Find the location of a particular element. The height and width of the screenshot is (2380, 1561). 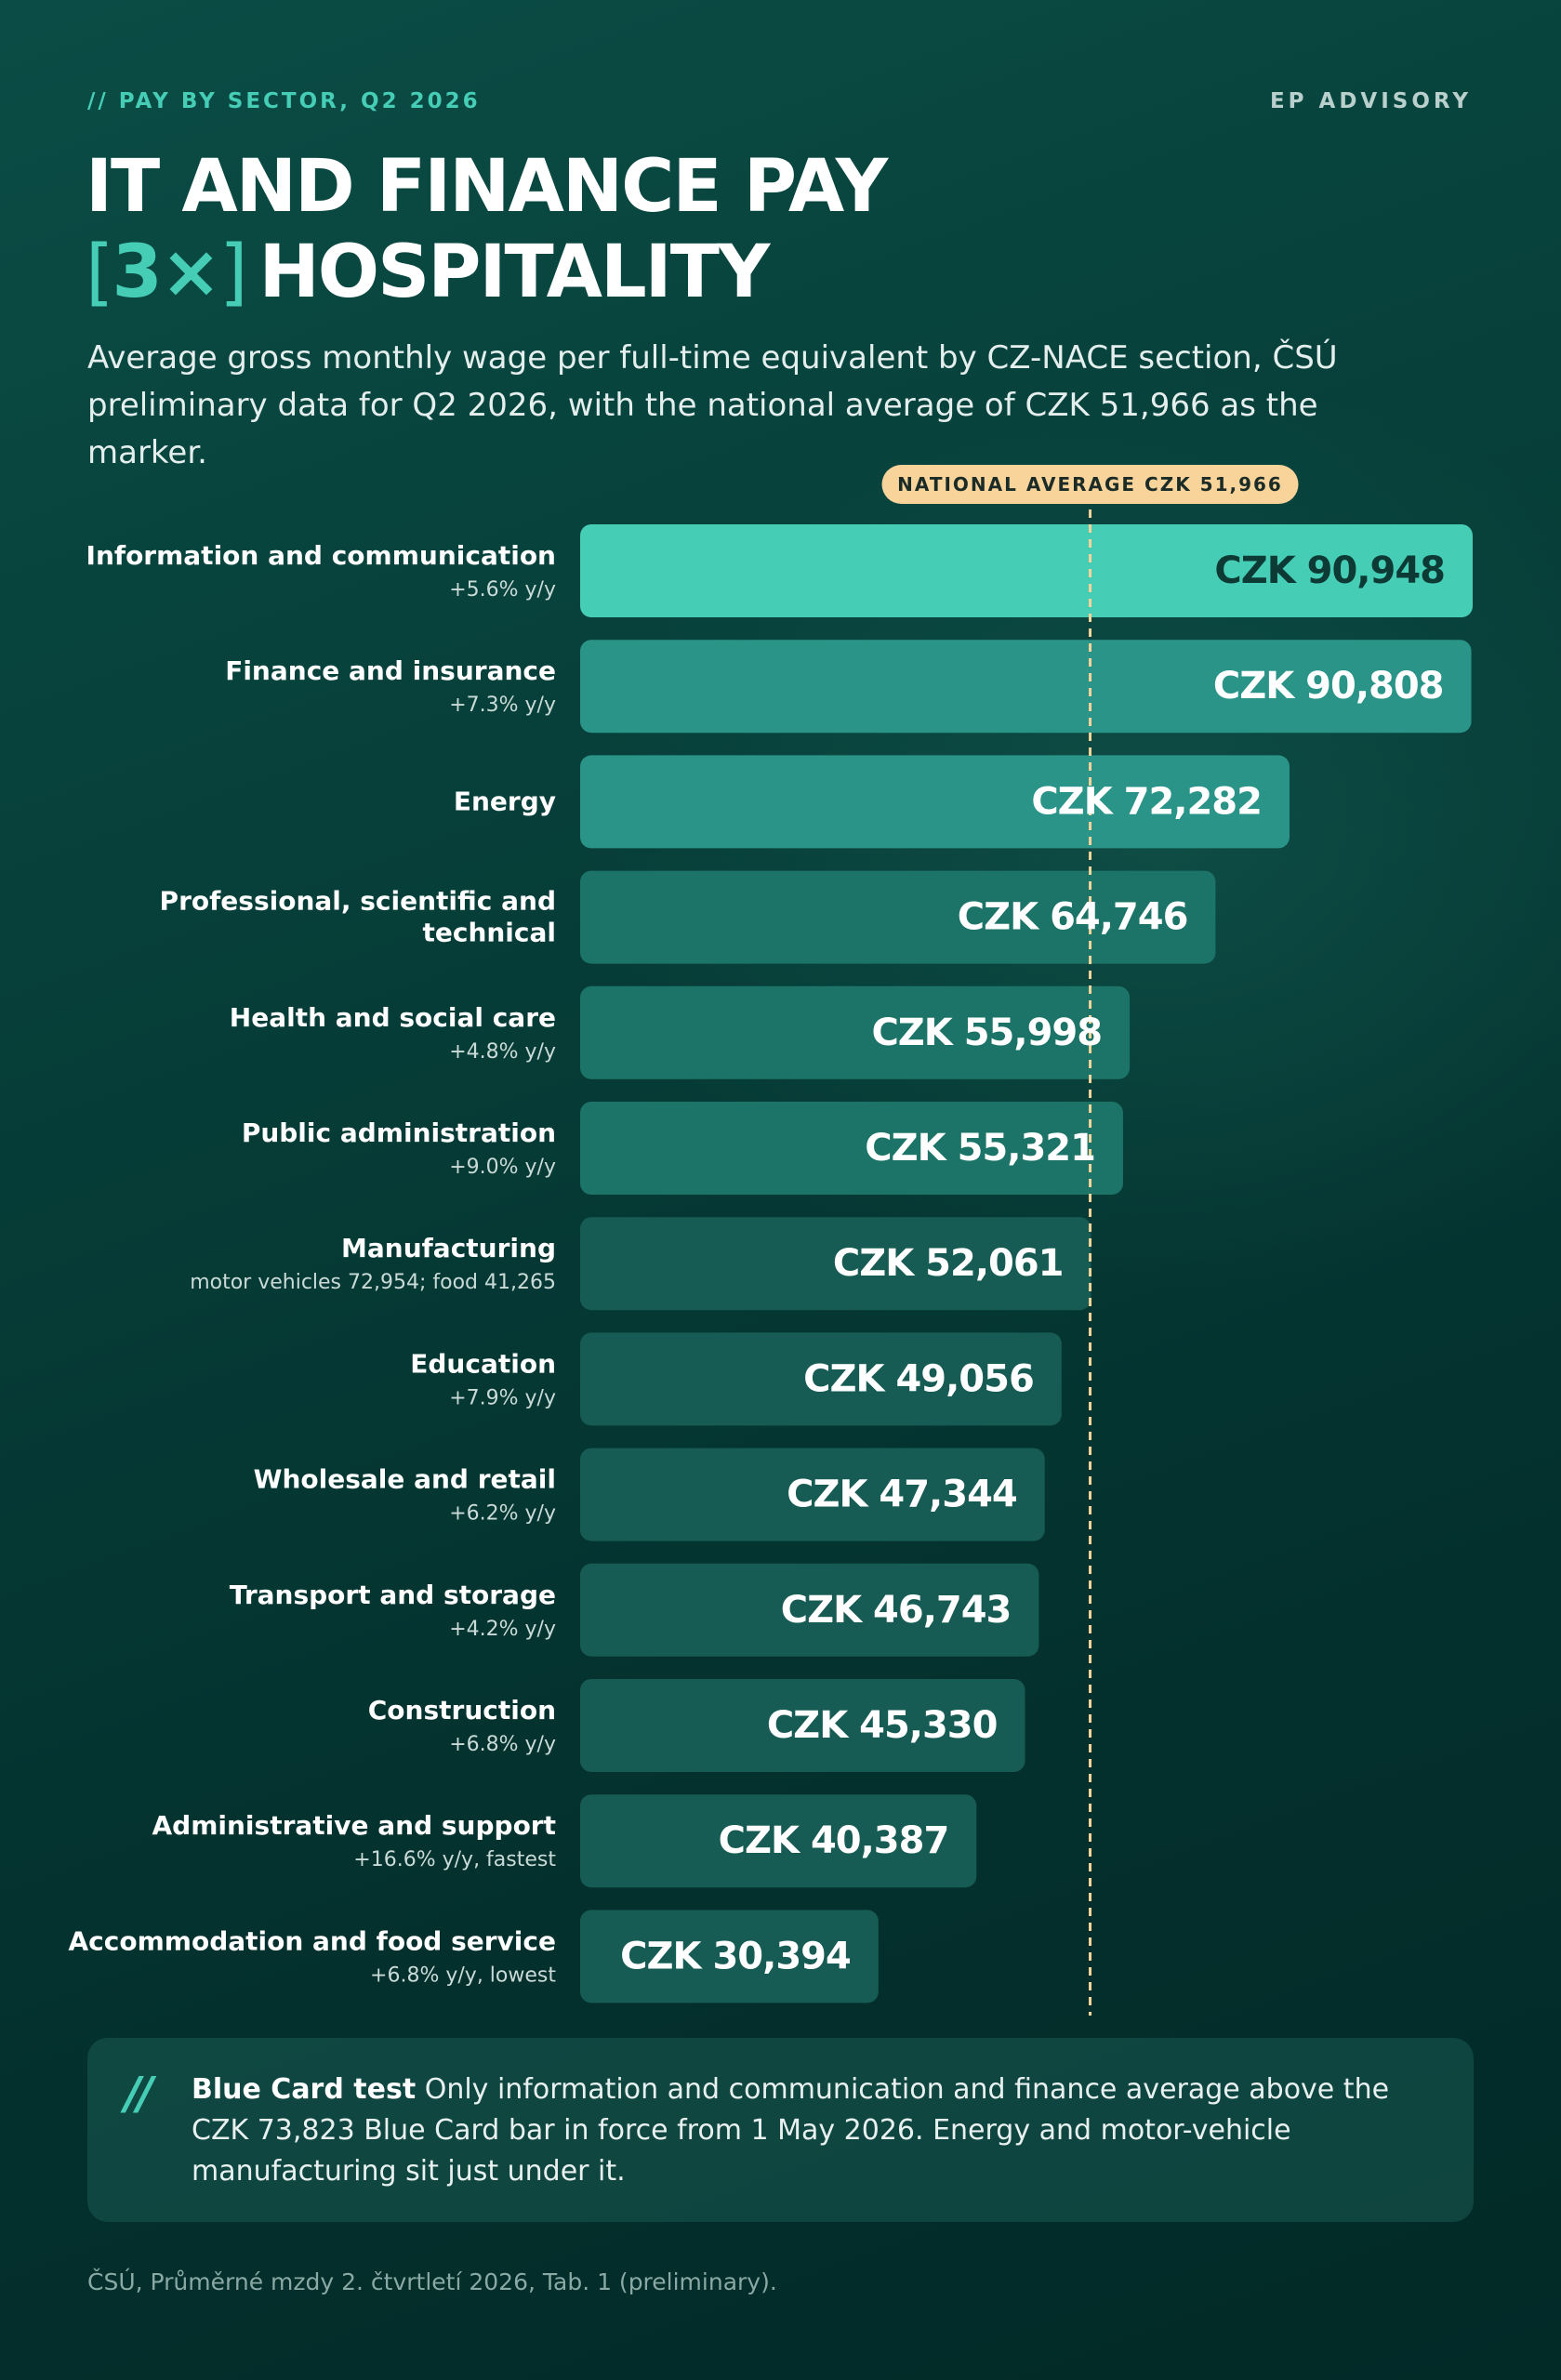

category-note: +4.2% y/y is located at coordinates (502, 1629).